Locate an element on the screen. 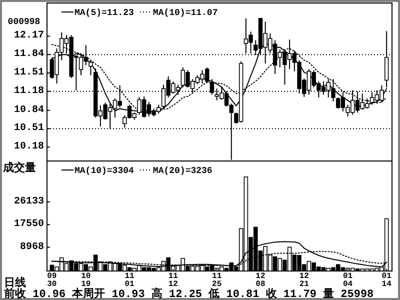 The width and height of the screenshot is (400, 300). x-tick-label: 11 01 is located at coordinates (129, 280).